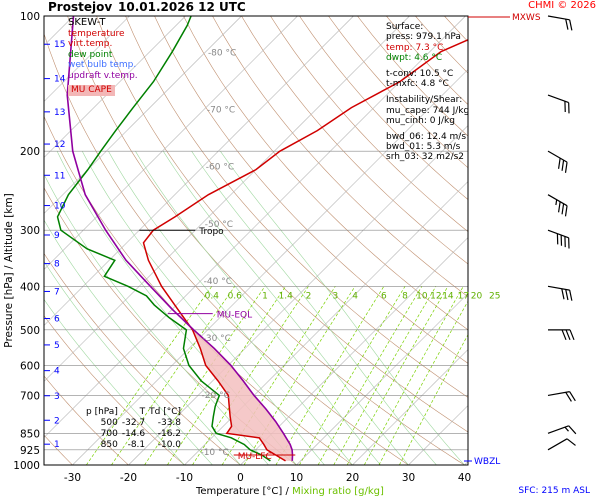  I want to click on table-cell: -14.6, so click(133, 434).